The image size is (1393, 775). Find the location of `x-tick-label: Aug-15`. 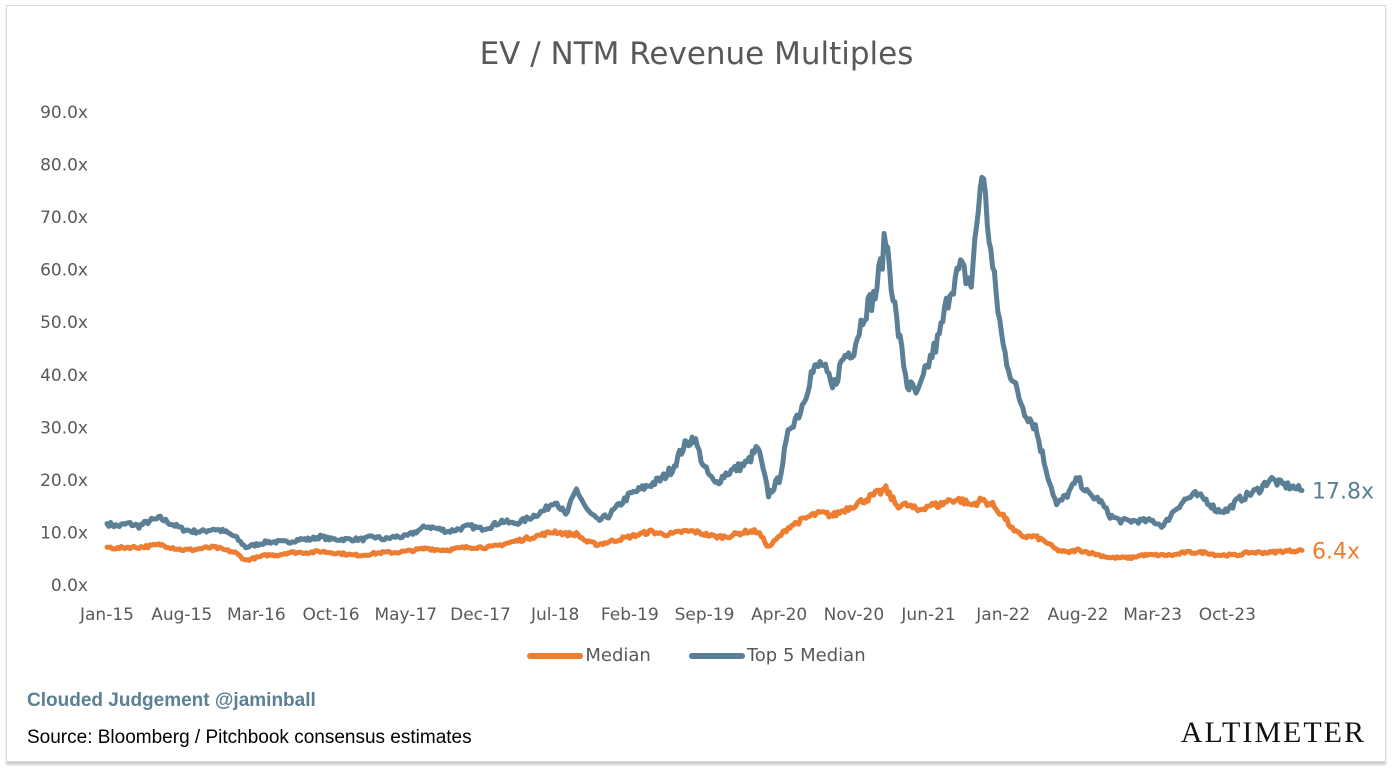

x-tick-label: Aug-15 is located at coordinates (181, 615).